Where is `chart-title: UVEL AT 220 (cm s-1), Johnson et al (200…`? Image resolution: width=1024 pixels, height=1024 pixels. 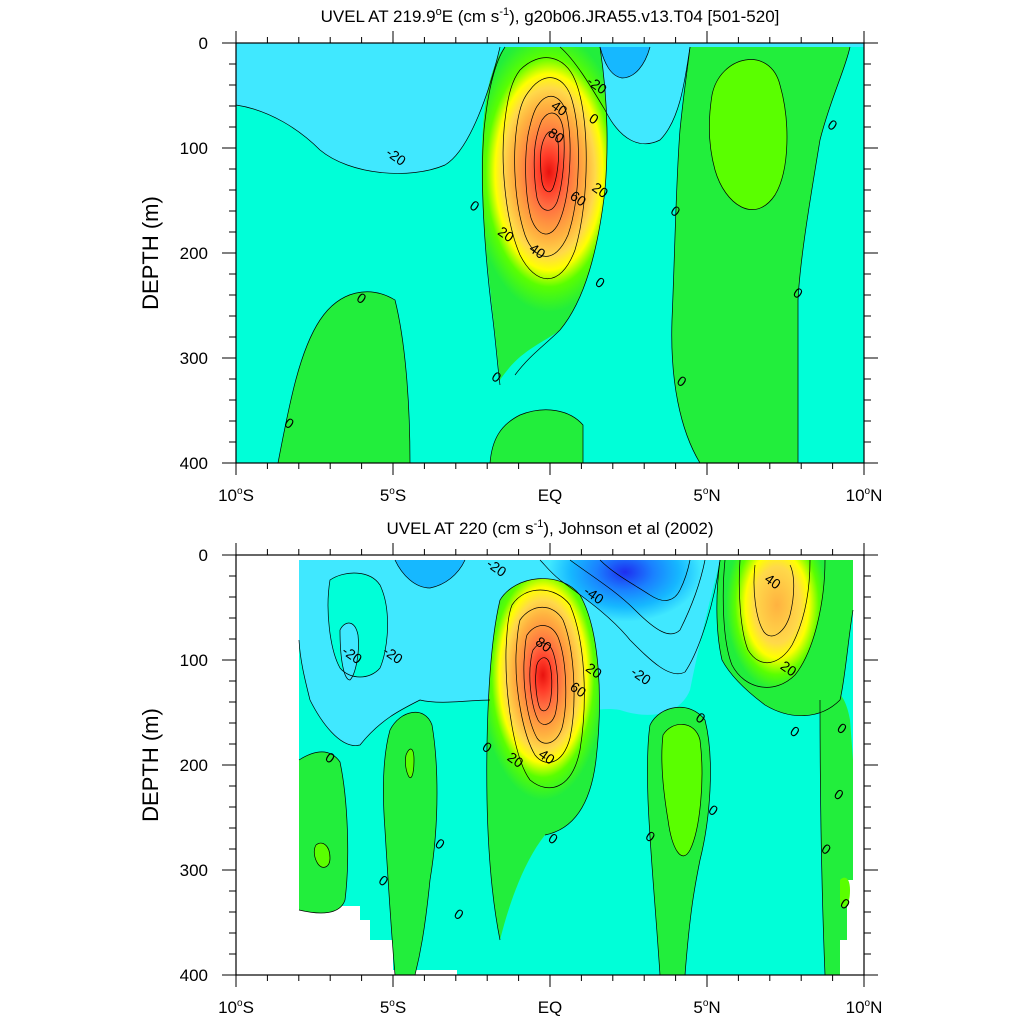
chart-title: UVEL AT 220 (cm s-1), Johnson et al (200… is located at coordinates (550, 528).